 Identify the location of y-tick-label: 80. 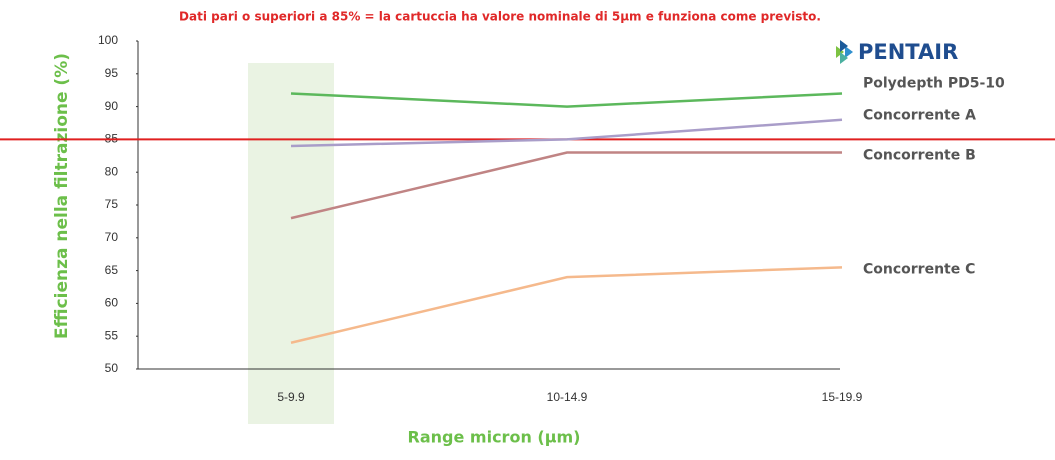
(112, 171).